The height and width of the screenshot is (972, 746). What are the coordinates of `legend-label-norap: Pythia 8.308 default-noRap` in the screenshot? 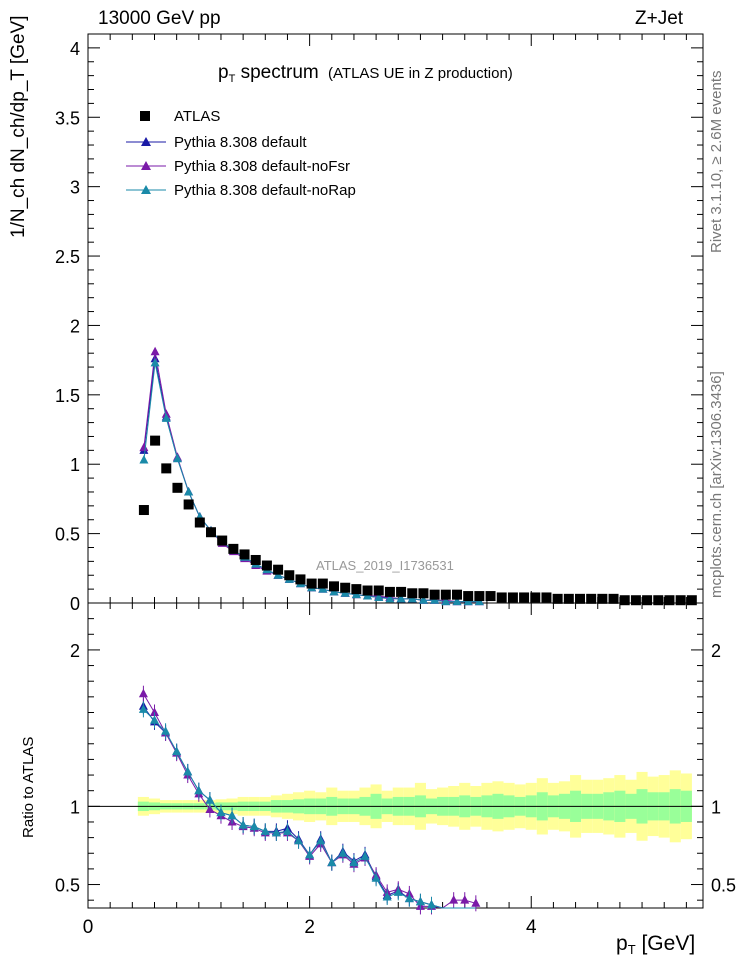 It's located at (265, 190).